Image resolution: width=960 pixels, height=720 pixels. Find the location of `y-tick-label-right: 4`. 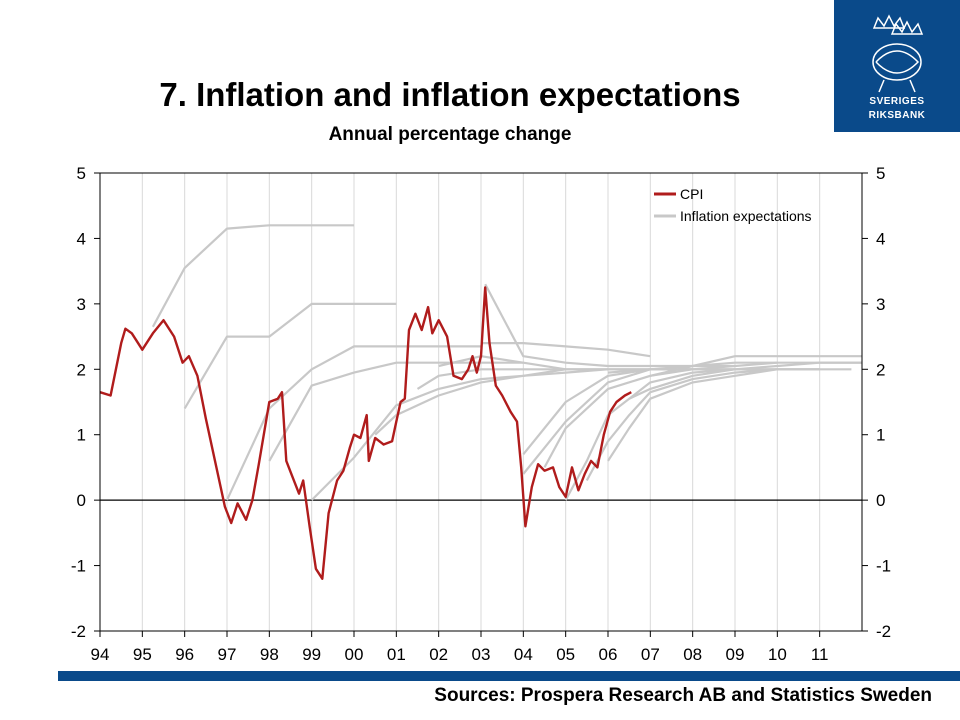

y-tick-label-right: 4 is located at coordinates (880, 238).